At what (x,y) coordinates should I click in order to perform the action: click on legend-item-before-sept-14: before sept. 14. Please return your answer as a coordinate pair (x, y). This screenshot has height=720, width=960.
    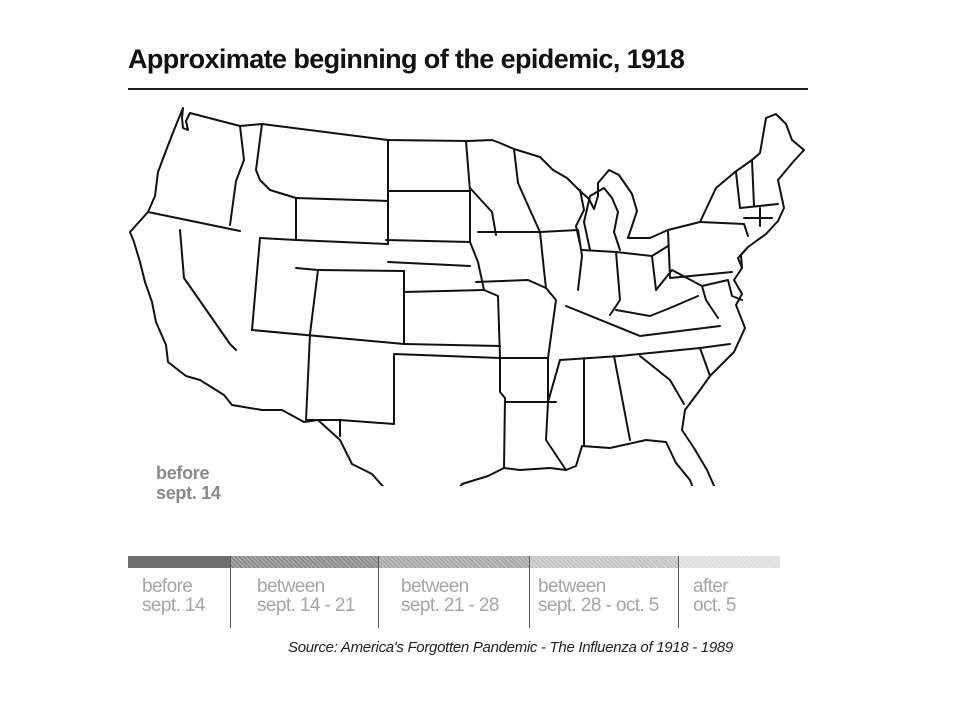
    Looking at the image, I should click on (179, 592).